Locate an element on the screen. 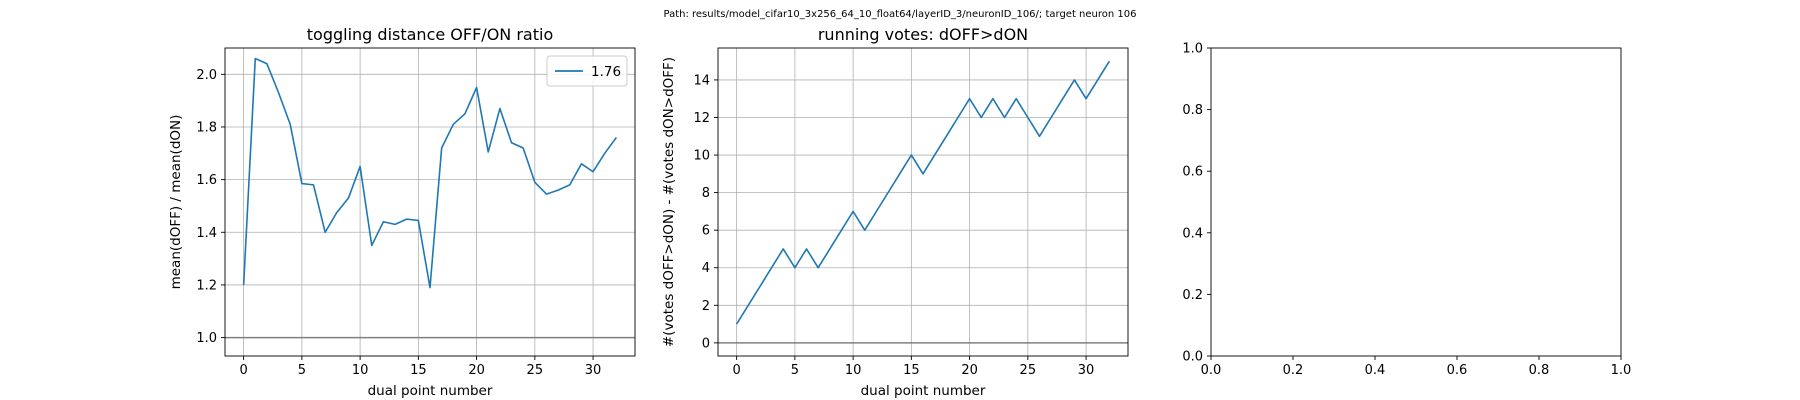 The image size is (1800, 400). x-tick-label: 0.2 is located at coordinates (1293, 370).